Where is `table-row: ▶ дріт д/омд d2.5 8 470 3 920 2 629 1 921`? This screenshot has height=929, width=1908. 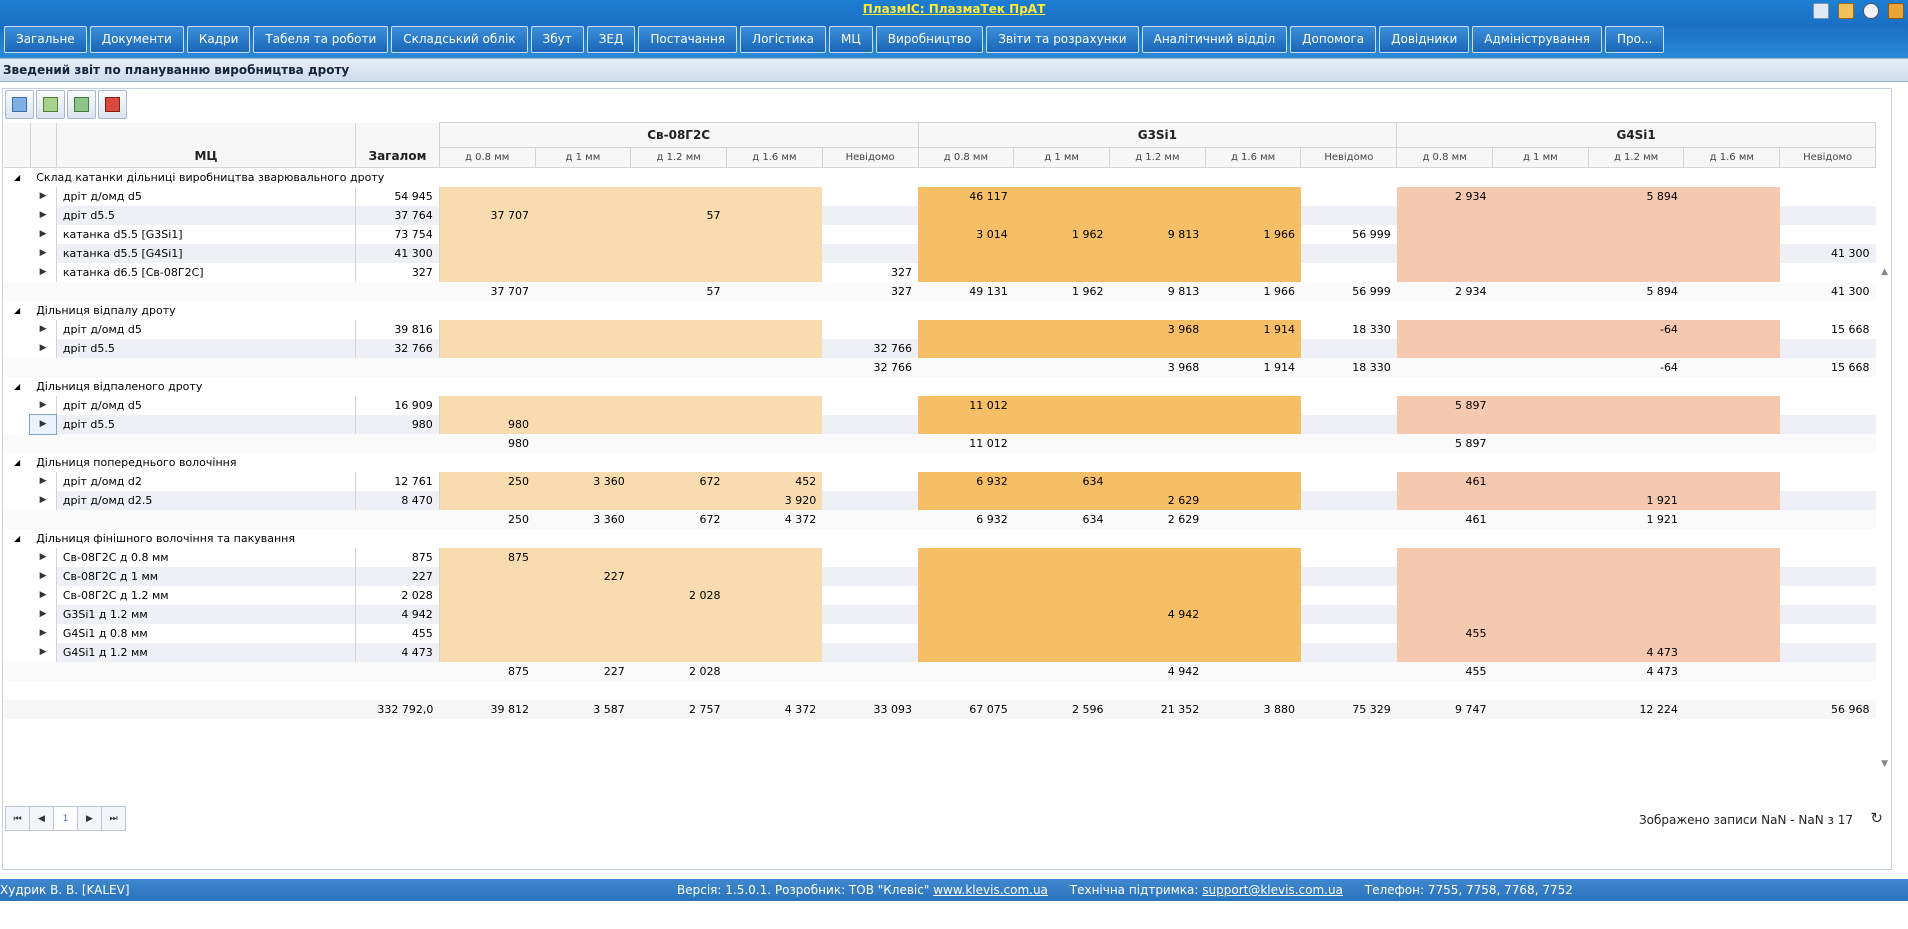
table-row: ▶ дріт д/омд d2.5 8 470 3 920 2 629 1 921 is located at coordinates (940, 500).